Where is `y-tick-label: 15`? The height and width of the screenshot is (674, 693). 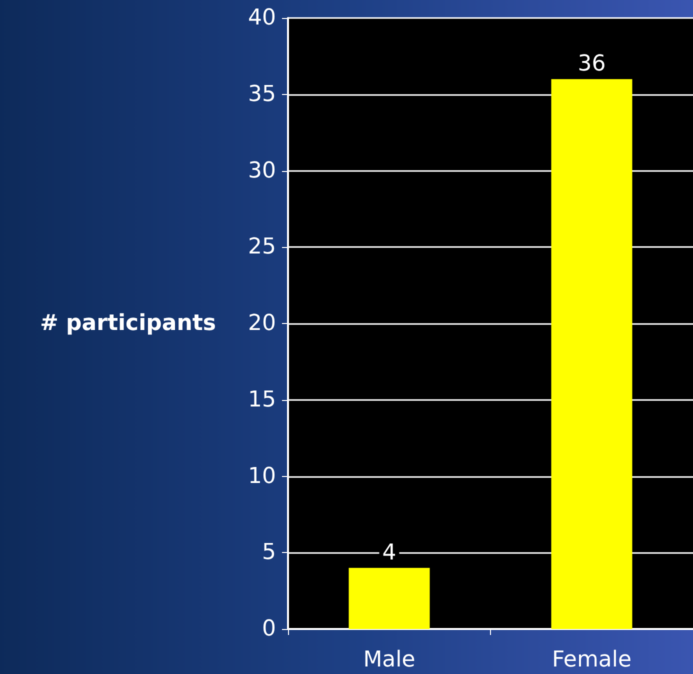 y-tick-label: 15 is located at coordinates (262, 399).